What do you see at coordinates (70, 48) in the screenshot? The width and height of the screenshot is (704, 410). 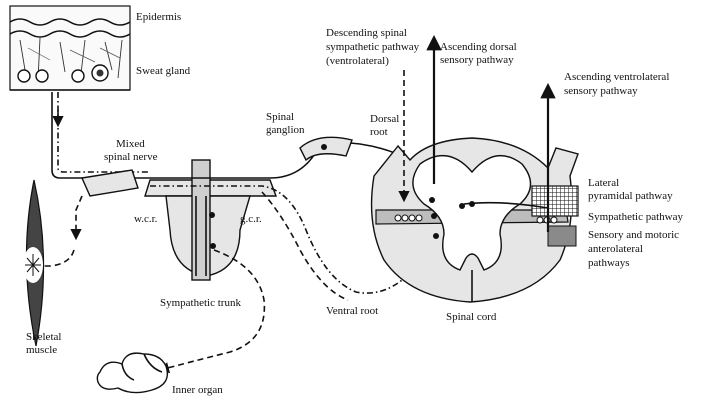 I see `skin-block` at bounding box center [70, 48].